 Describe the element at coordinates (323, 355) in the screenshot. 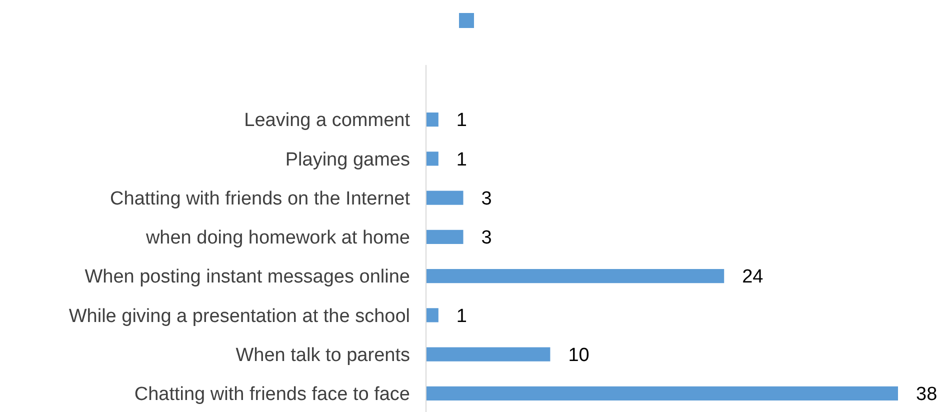

I see `y-tick-label: When talk to parents` at that location.